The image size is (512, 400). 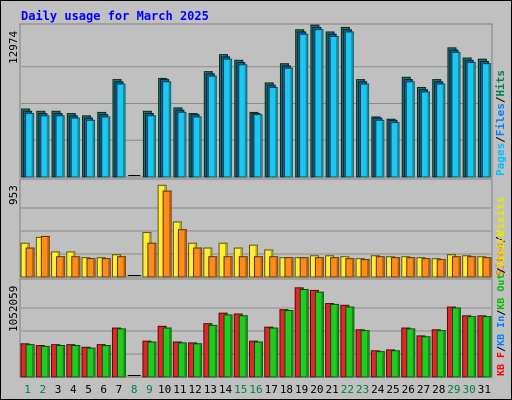 What do you see at coordinates (500, 119) in the screenshot?
I see `pages-files-hits-legend-entry: Files` at bounding box center [500, 119].